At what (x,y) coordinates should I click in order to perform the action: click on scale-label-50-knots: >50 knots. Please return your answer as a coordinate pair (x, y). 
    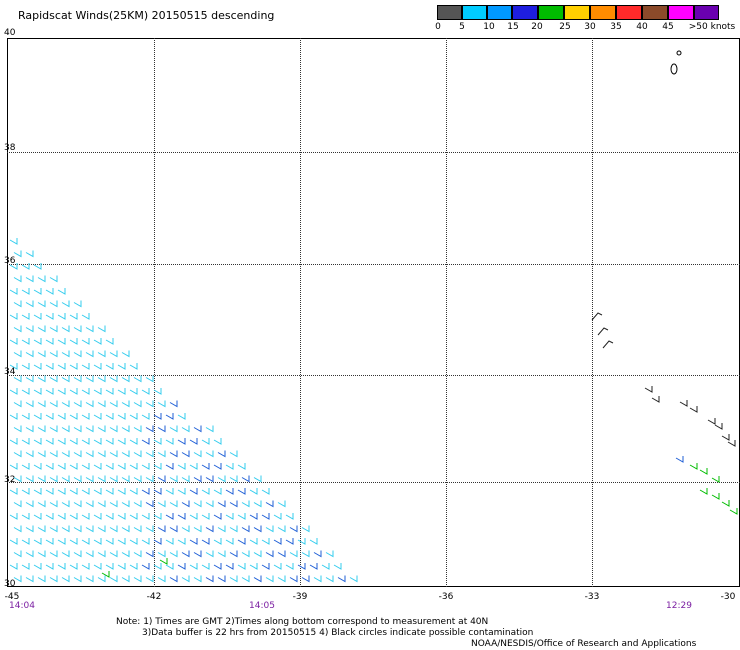
    Looking at the image, I should click on (712, 27).